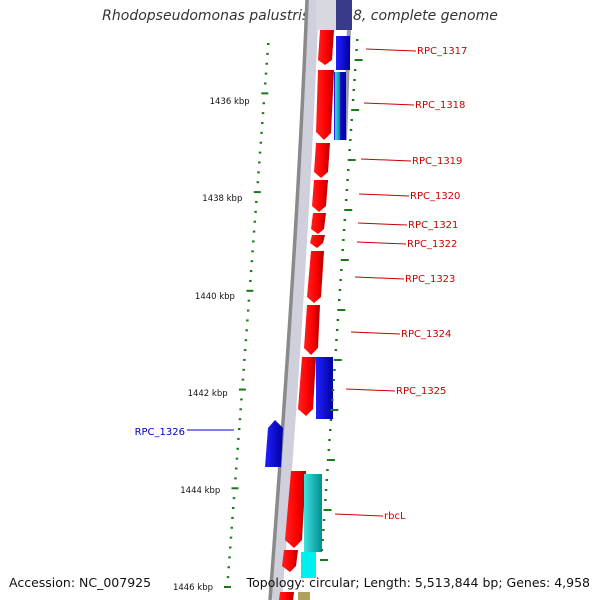 The height and width of the screenshot is (600, 600). What do you see at coordinates (288, 300) in the screenshot?
I see `backbone-line` at bounding box center [288, 300].